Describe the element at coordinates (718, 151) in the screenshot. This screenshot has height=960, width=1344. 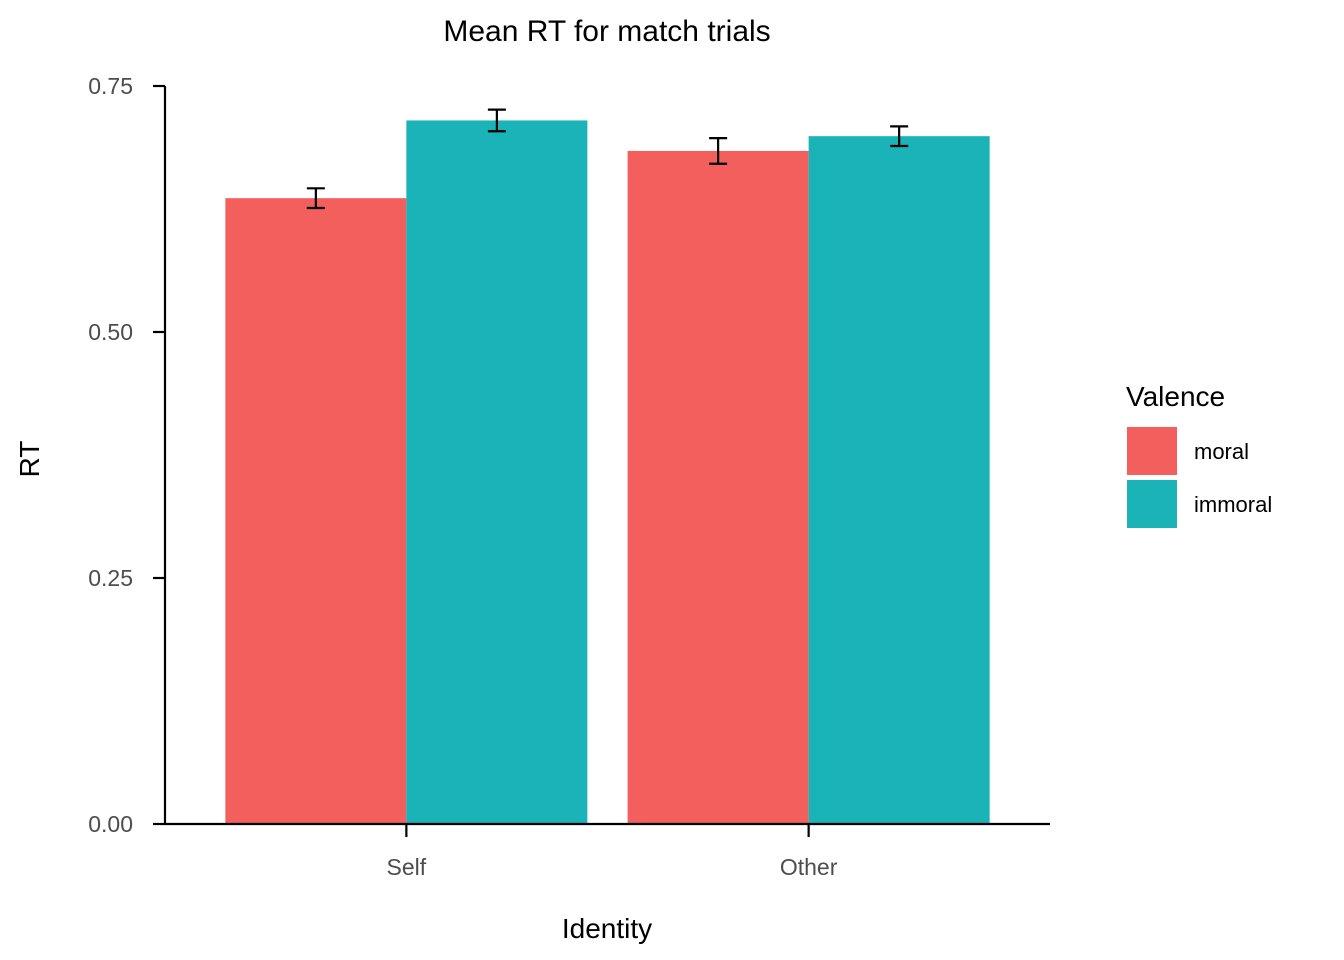
I see `error-bar-moral-other` at that location.